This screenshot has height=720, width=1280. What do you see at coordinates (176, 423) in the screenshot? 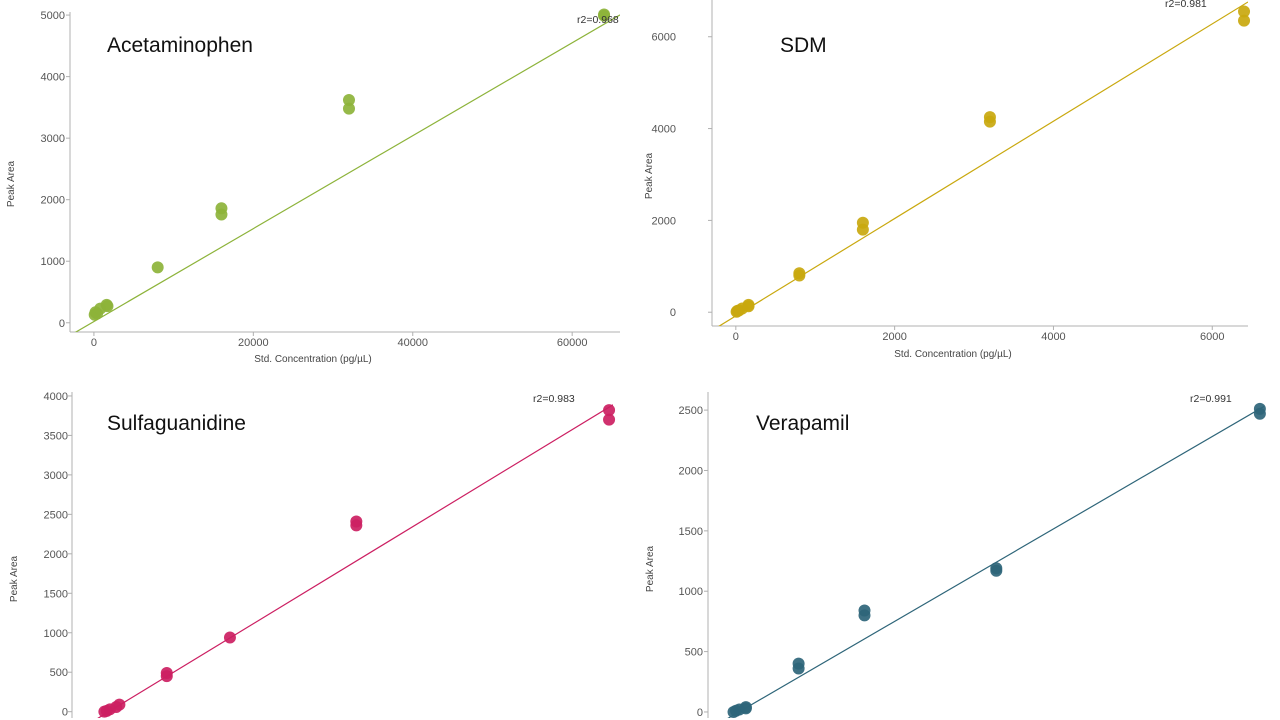
I see `chart-title: Sulfaguanidine` at bounding box center [176, 423].